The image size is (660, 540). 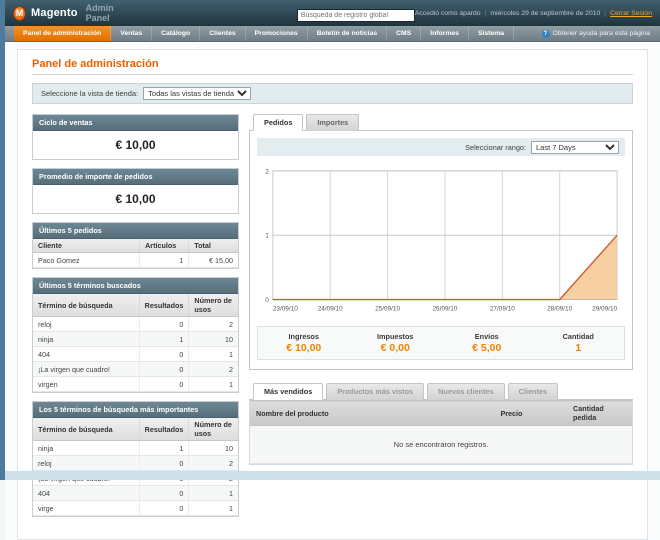 What do you see at coordinates (579, 348) in the screenshot?
I see `stat-value: 1` at bounding box center [579, 348].